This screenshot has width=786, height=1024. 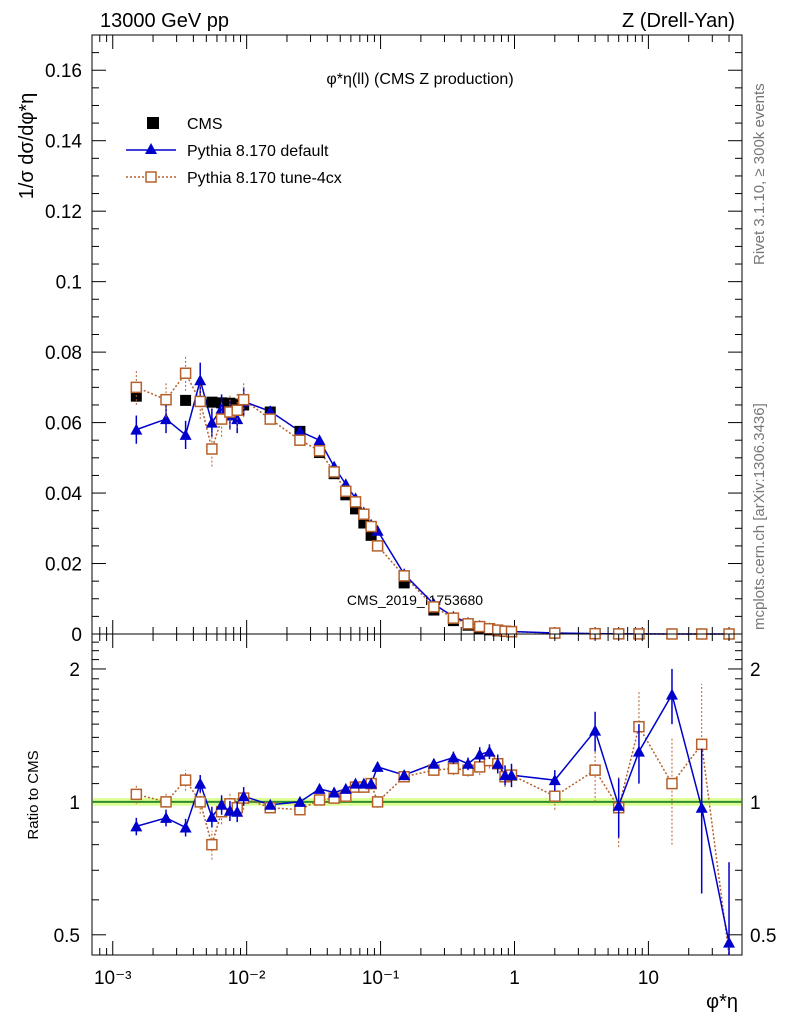 What do you see at coordinates (63, 494) in the screenshot?
I see `y-tick-label-main: 0.04` at bounding box center [63, 494].